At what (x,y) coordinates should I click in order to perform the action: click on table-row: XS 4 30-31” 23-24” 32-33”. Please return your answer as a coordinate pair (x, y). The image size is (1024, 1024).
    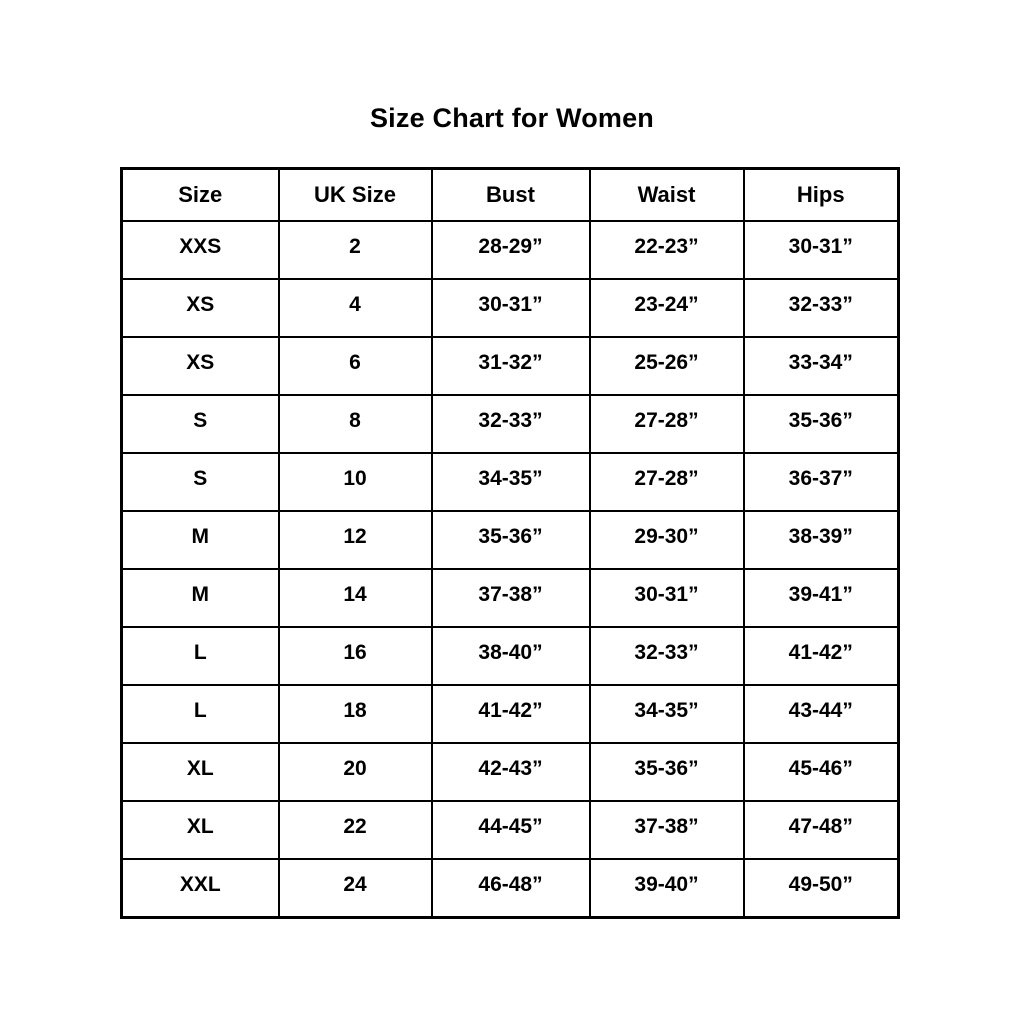
    Looking at the image, I should click on (510, 308).